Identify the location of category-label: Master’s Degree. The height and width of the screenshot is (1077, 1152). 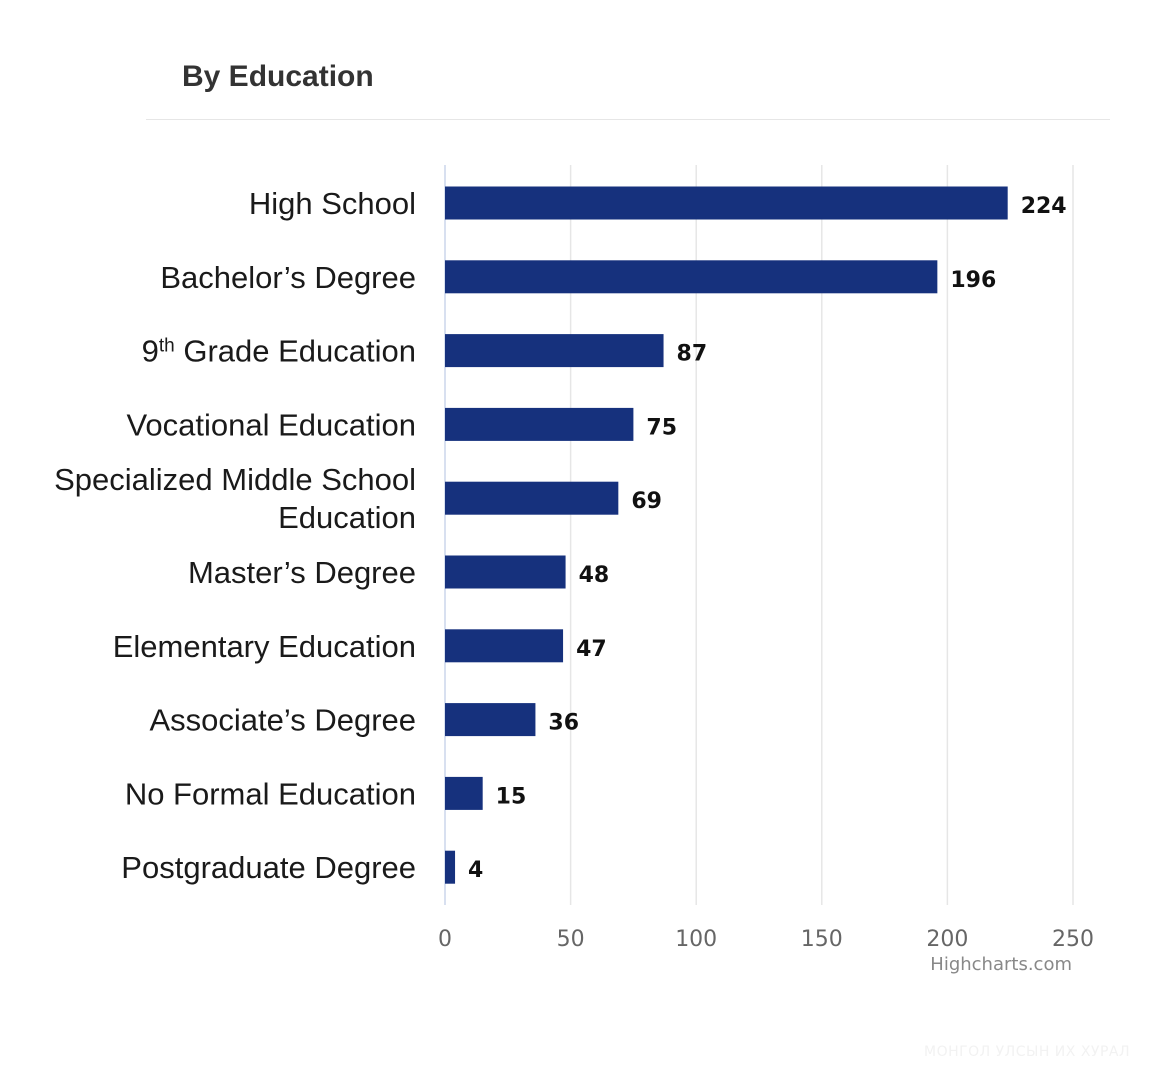
(302, 572).